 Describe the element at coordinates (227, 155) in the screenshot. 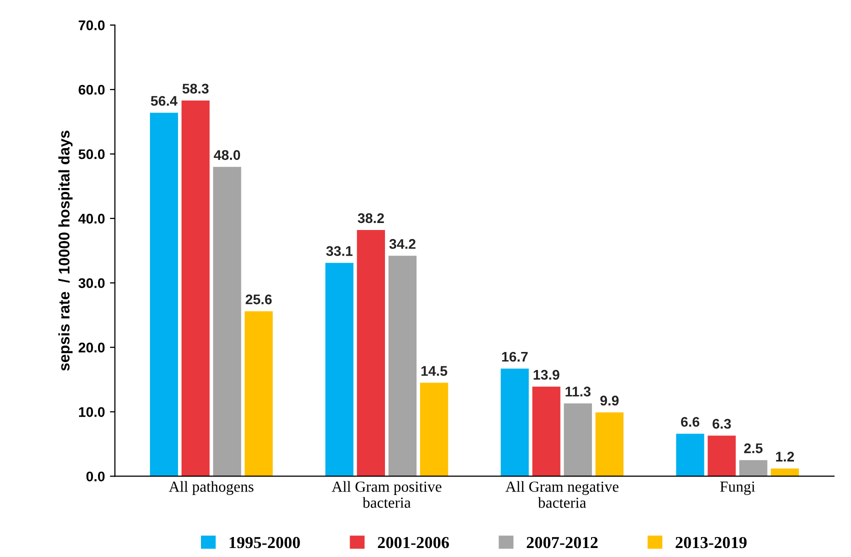

I see `data-label: 48.0` at that location.